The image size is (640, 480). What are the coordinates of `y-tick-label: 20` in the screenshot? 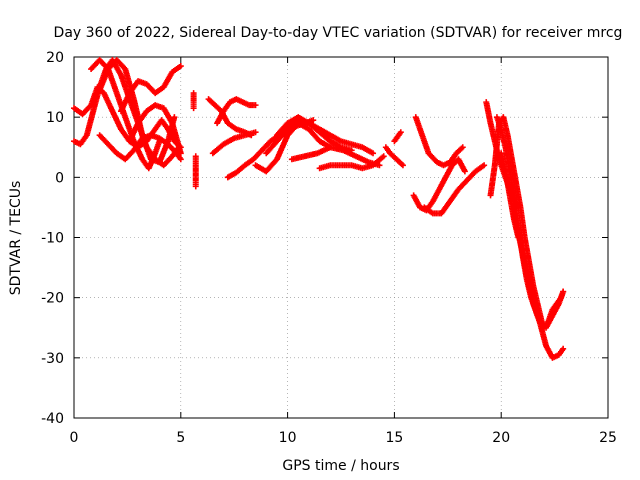 It's located at (55, 58).